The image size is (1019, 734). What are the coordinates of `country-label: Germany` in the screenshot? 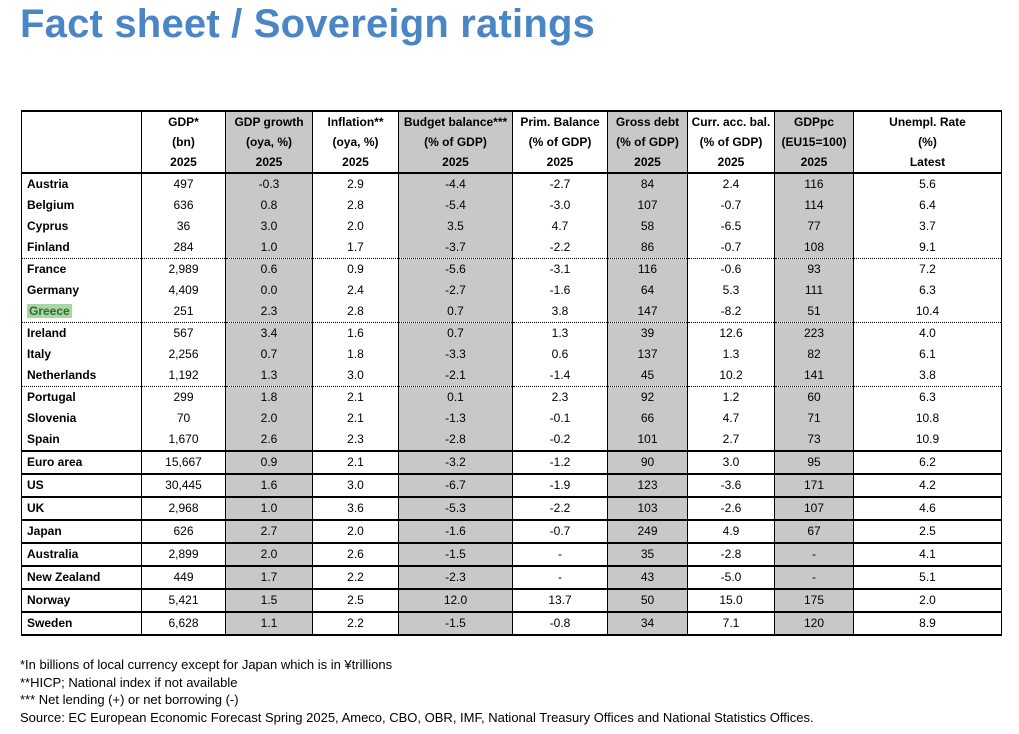 It's located at (53, 290).